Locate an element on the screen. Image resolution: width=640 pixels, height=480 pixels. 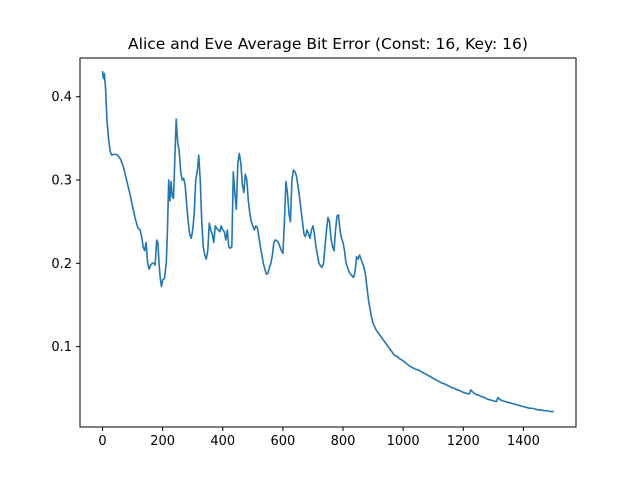
x-tick-label: 1200 is located at coordinates (463, 441).